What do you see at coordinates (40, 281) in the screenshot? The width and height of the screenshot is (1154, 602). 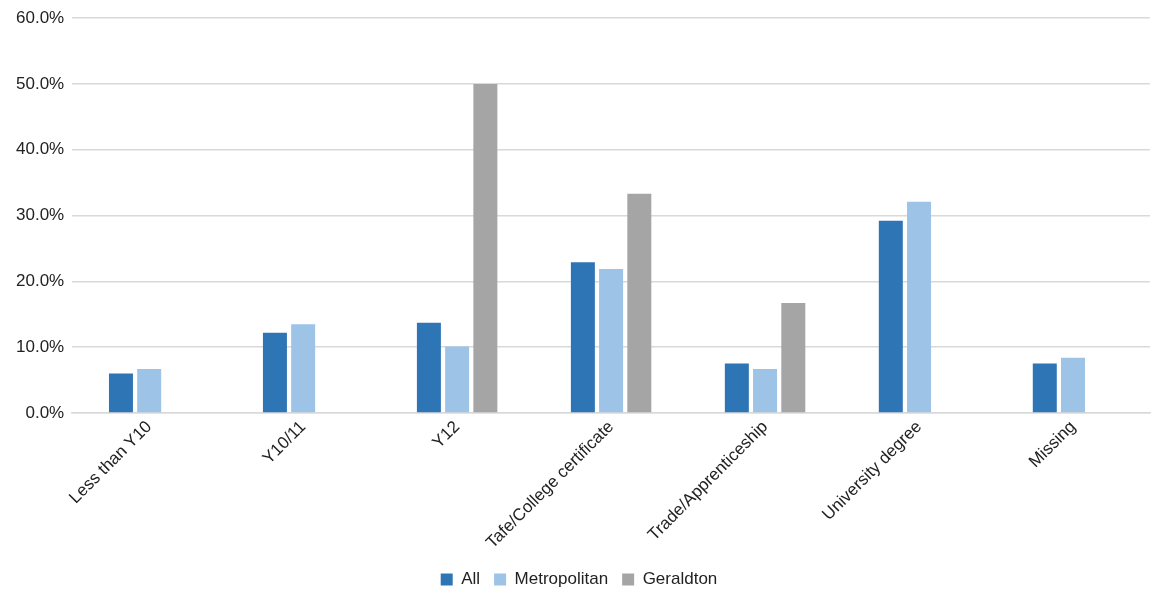 I see `y-tick-label: 20.0%` at bounding box center [40, 281].